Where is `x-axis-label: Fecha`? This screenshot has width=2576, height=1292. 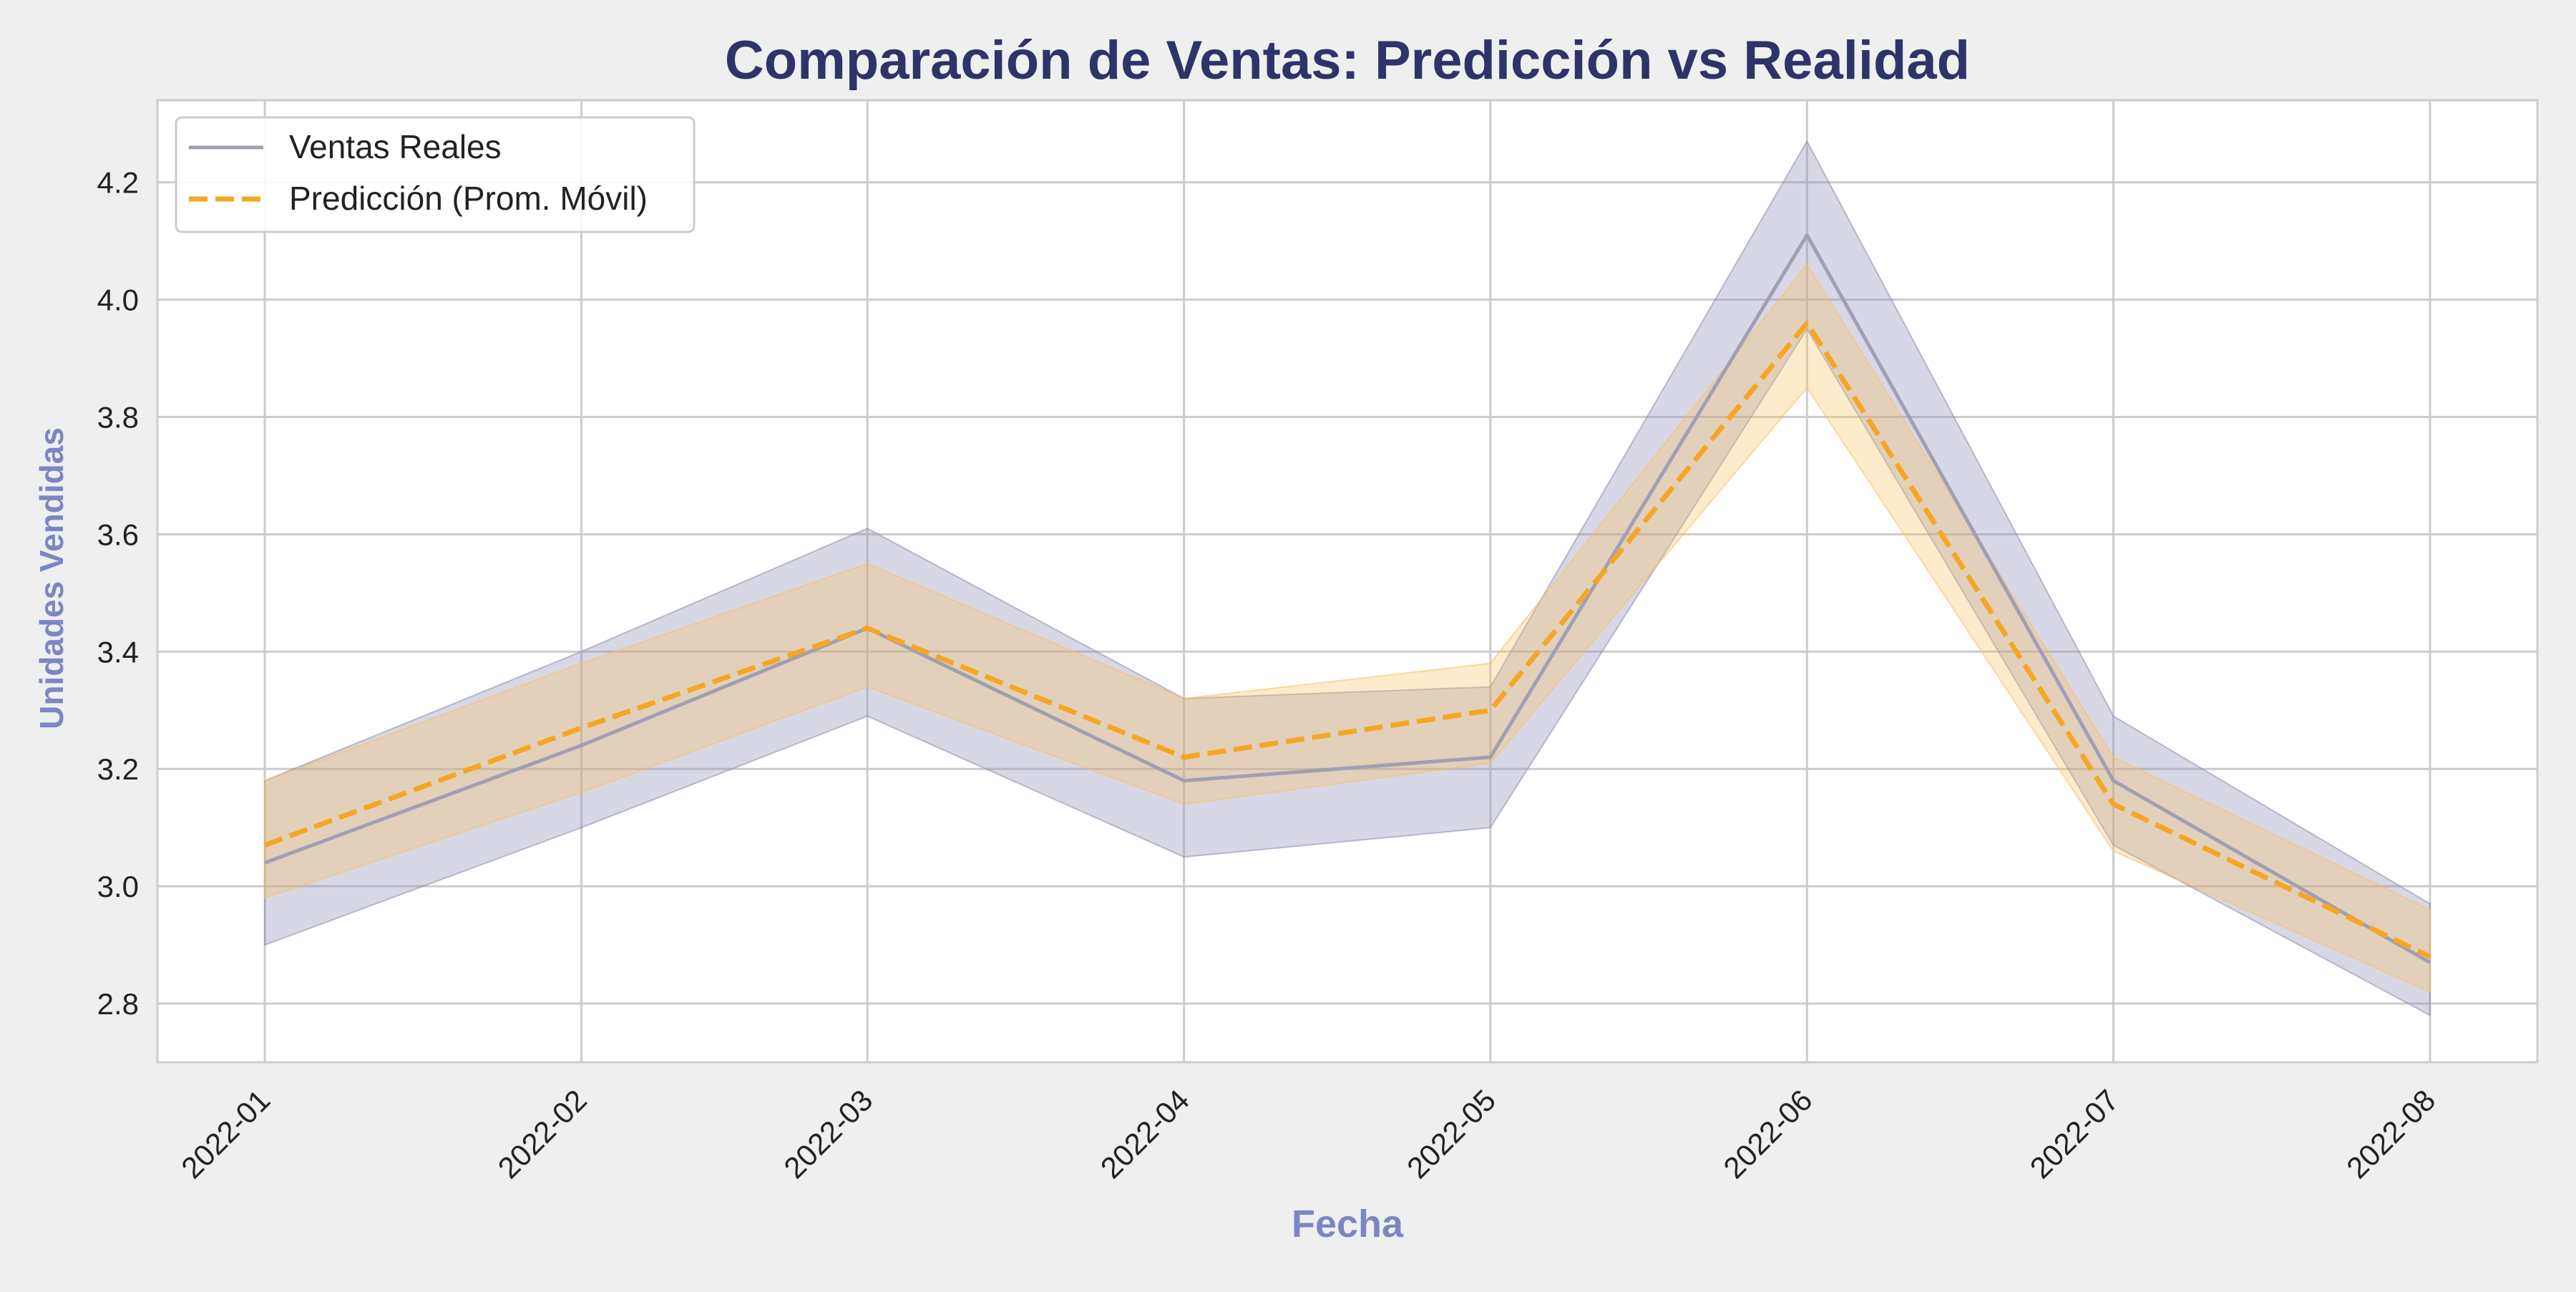 x-axis-label: Fecha is located at coordinates (1348, 1224).